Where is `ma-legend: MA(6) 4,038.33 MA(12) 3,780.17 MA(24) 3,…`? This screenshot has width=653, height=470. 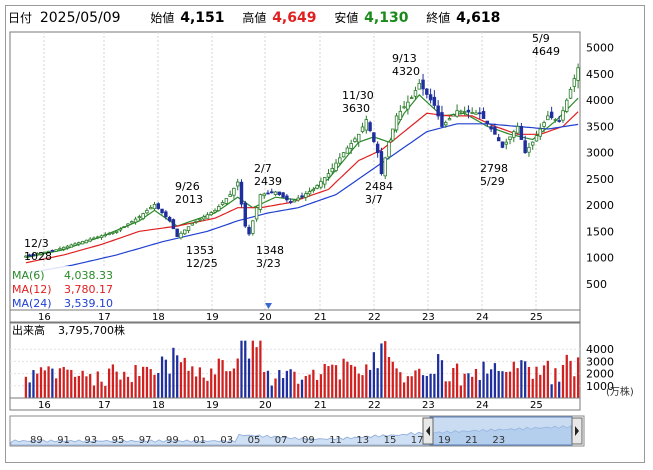
ma-legend: MA(6) 4,038.33 MA(12) 3,780.17 MA(24) 3,… is located at coordinates (64, 288).